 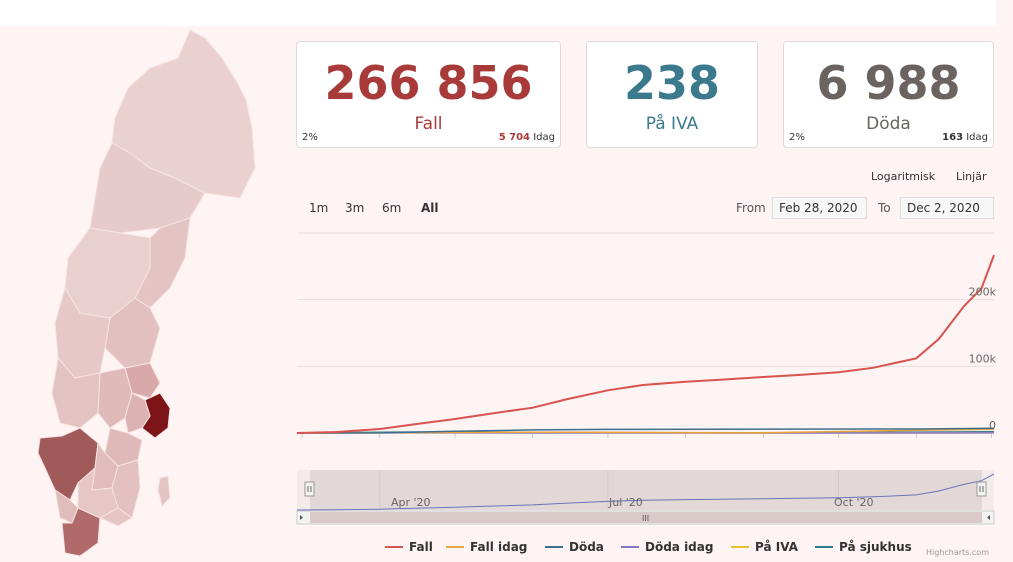 What do you see at coordinates (455, 547) in the screenshot?
I see `legend-swatch-fall-idag` at bounding box center [455, 547].